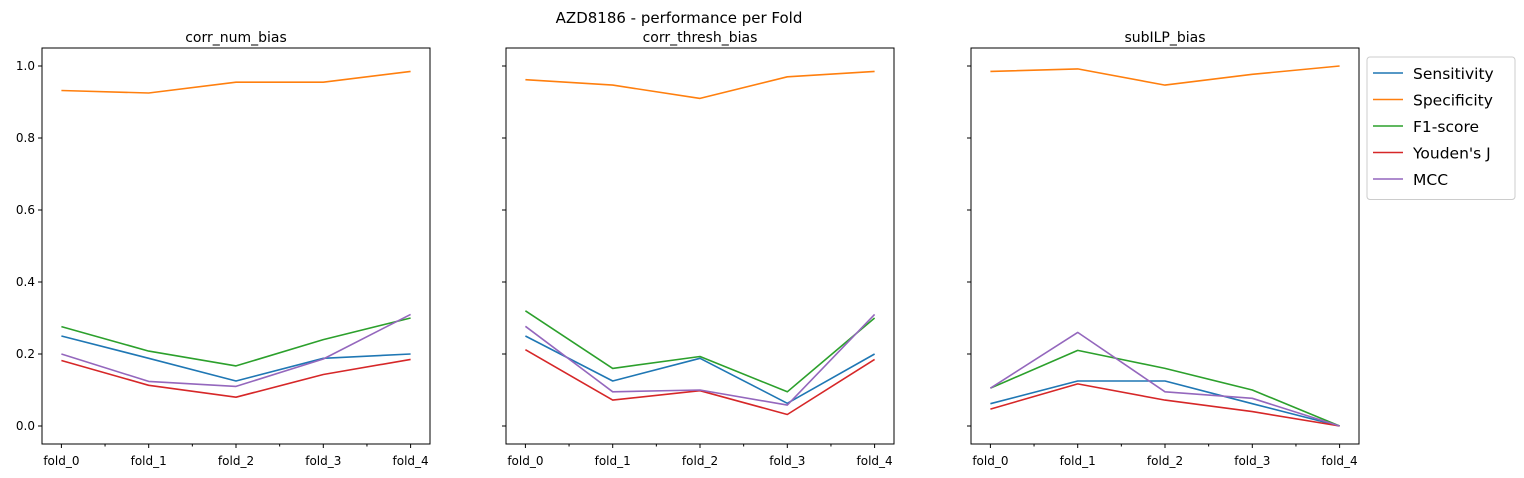  I want to click on panel-title: corr_num_bias, so click(236, 38).